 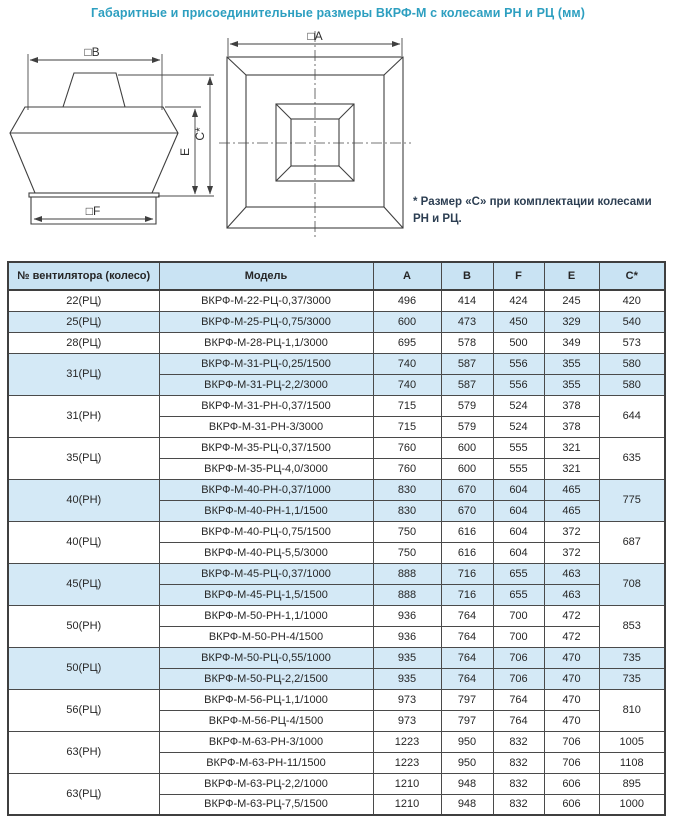 What do you see at coordinates (266, 276) in the screenshot?
I see `column-header-model: Модель` at bounding box center [266, 276].